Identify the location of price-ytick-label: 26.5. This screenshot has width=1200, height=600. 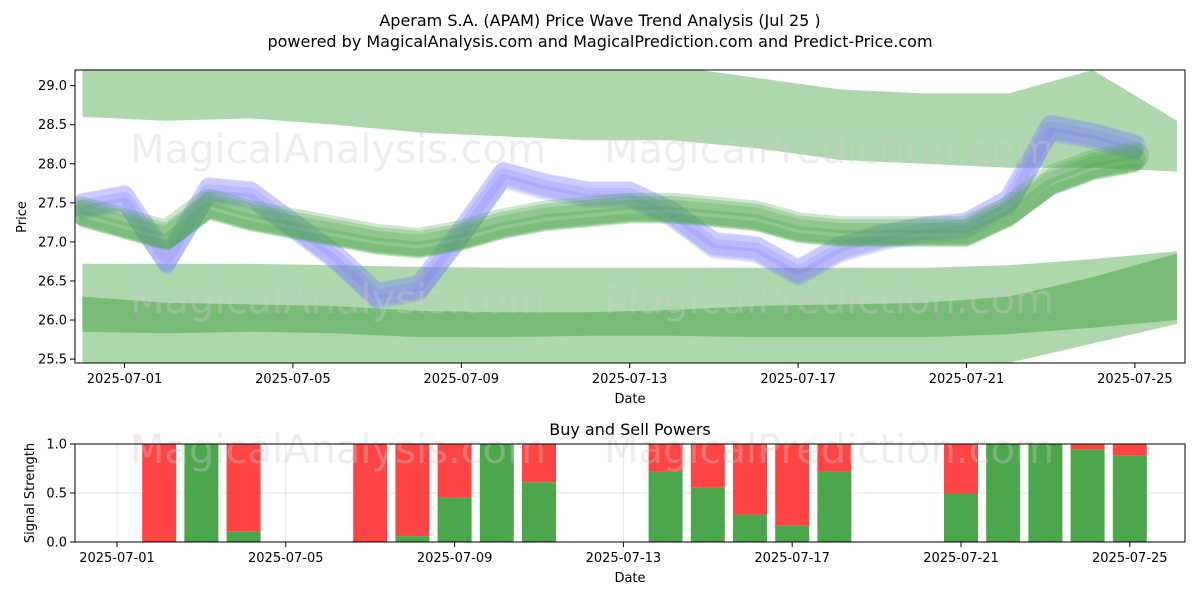
(52, 281).